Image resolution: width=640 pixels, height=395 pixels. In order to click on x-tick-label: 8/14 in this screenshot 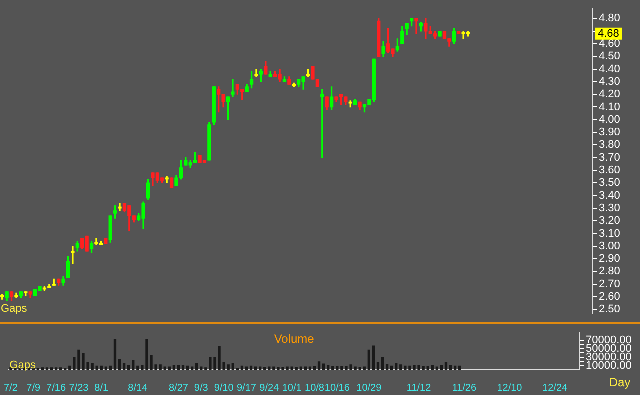, I will do `click(138, 388)`.